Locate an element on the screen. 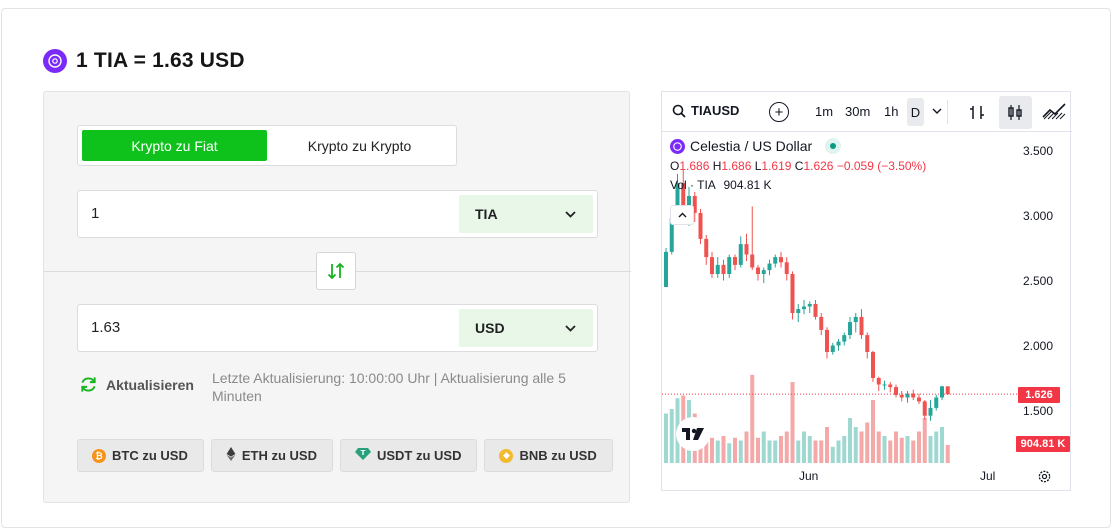  chart-title-row: Celestia / US Dollar is located at coordinates (798, 146).